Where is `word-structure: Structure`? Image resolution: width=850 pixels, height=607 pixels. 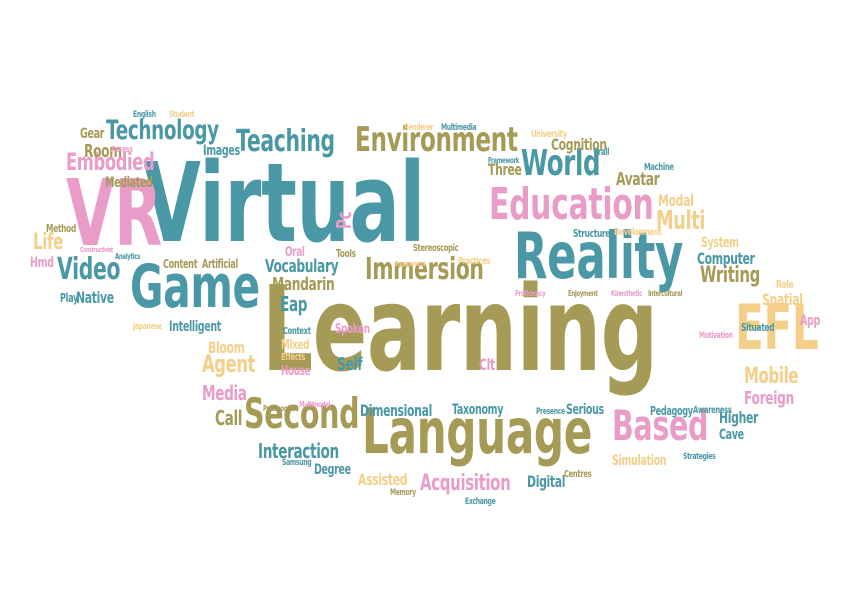
word-structure: Structure is located at coordinates (592, 233).